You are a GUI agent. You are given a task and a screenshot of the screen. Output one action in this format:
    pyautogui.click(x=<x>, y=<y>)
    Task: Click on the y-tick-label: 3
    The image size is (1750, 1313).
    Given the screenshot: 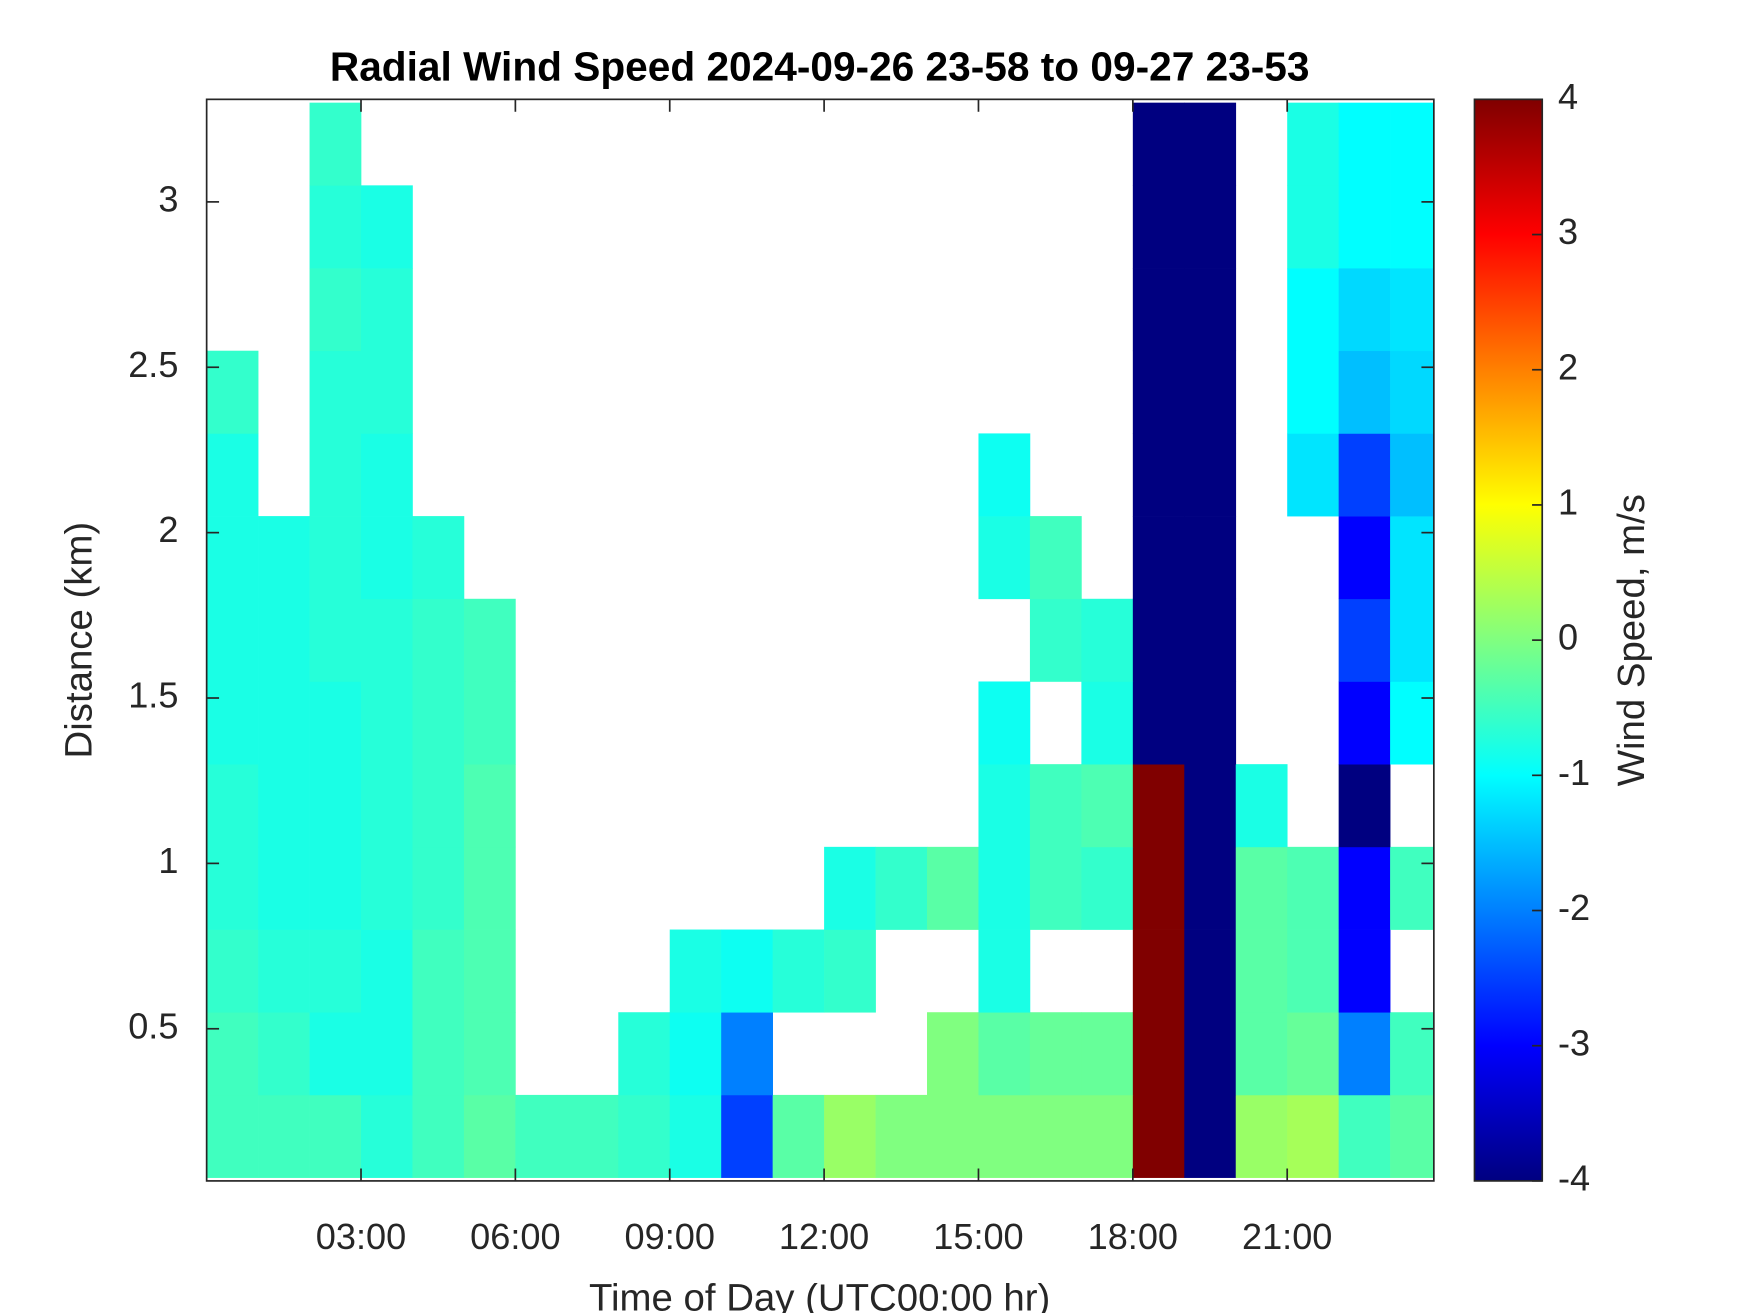 What is the action you would take?
    pyautogui.click(x=168, y=198)
    